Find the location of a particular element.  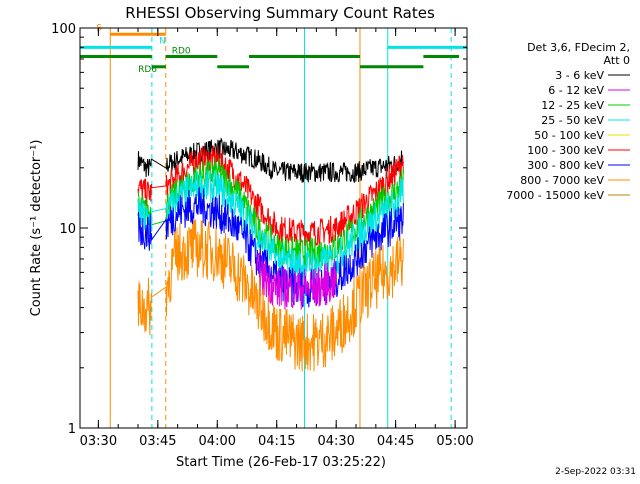

legend-label-3: 25 - 50 keV is located at coordinates (572, 120).